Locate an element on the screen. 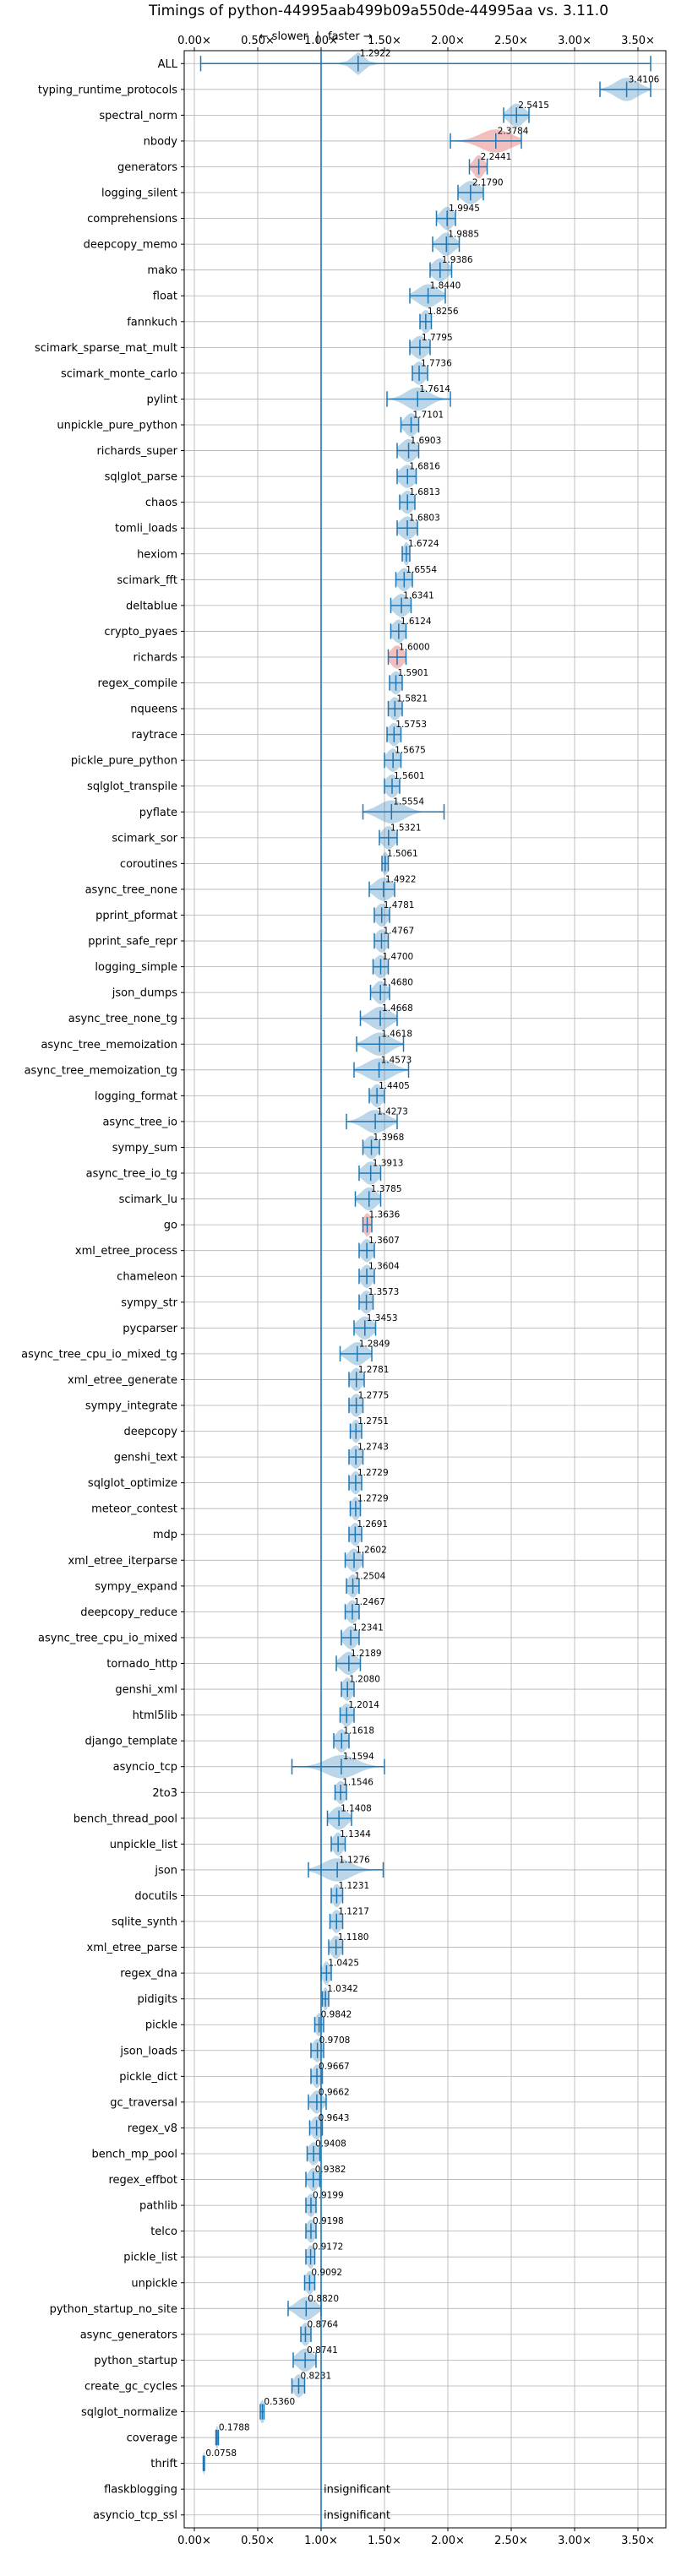 The width and height of the screenshot is (676, 2576). benchmark-label: genshi_text is located at coordinates (145, 1458).